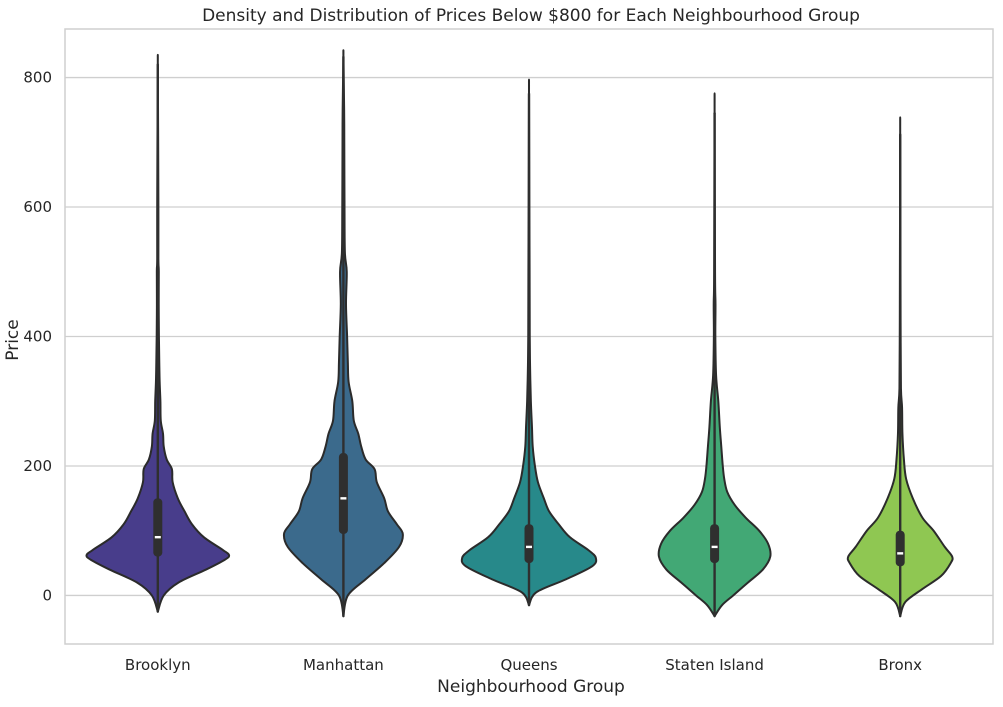 Image resolution: width=1003 pixels, height=707 pixels. I want to click on violin-group-manhattan, so click(343, 333).